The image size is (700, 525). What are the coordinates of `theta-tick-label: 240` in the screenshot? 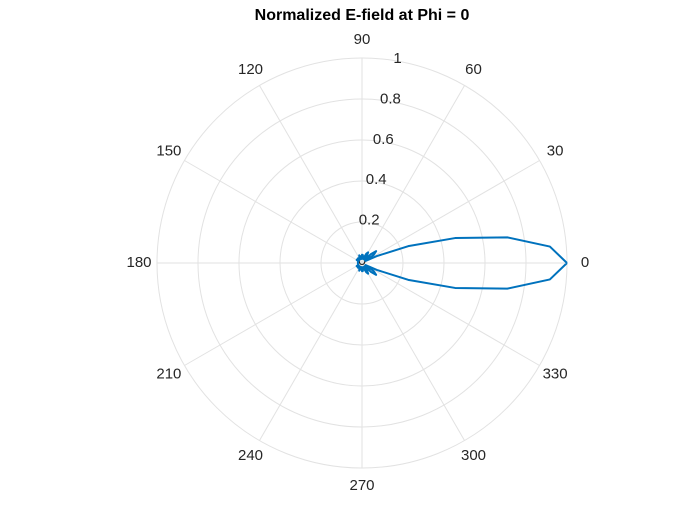 It's located at (250, 455).